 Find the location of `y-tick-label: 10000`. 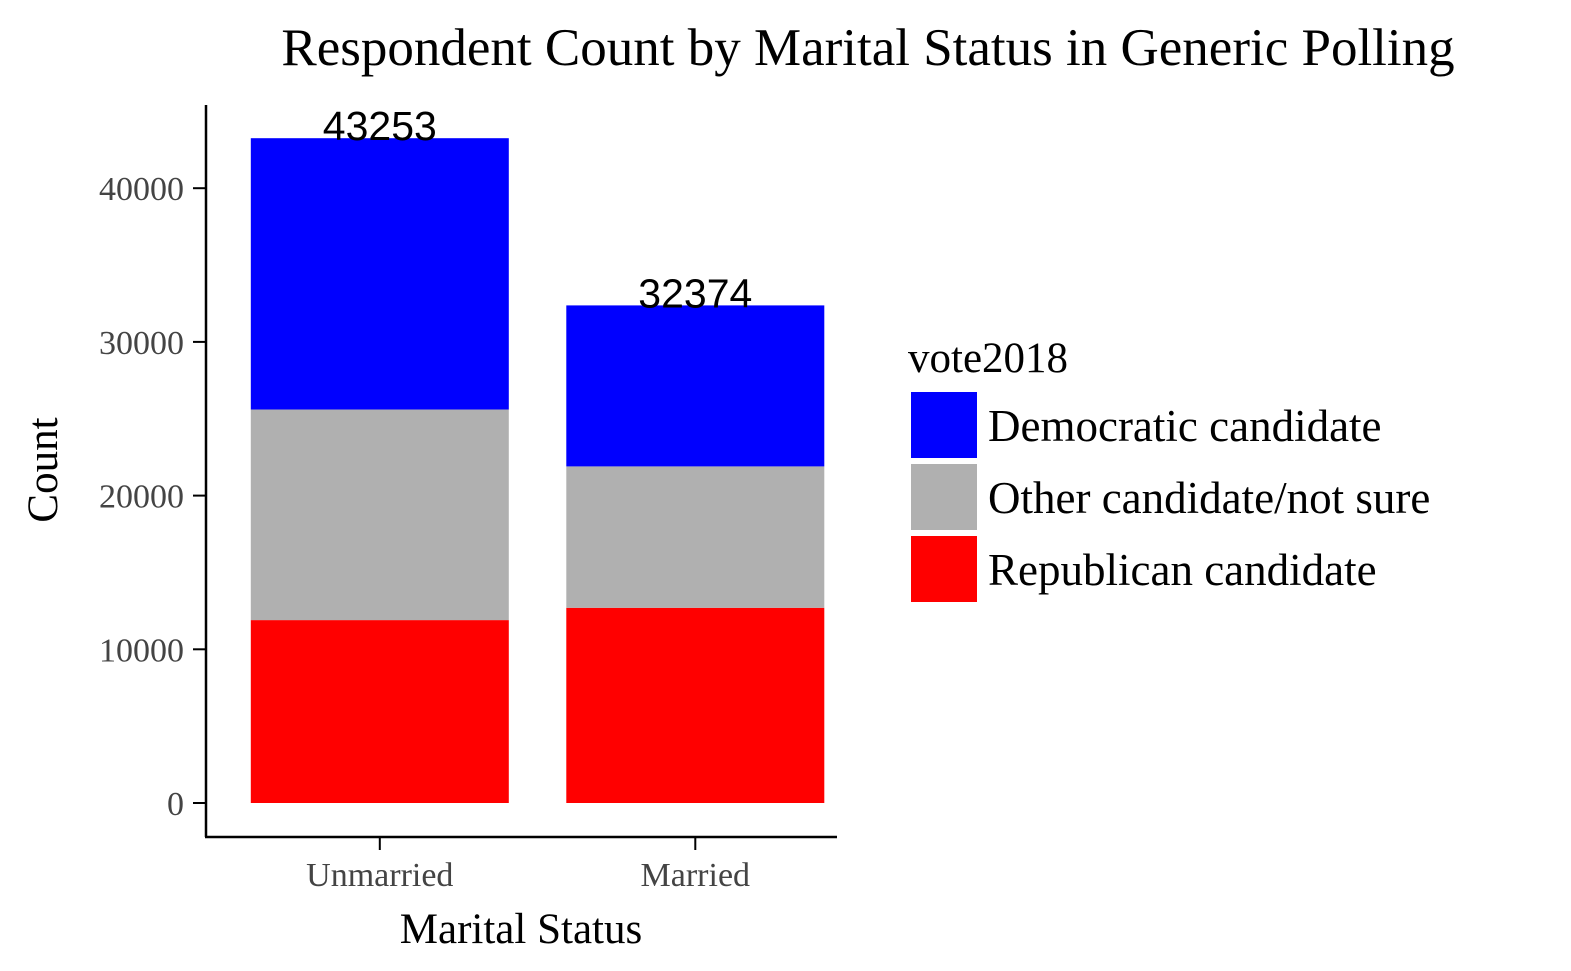

y-tick-label: 10000 is located at coordinates (141, 650).